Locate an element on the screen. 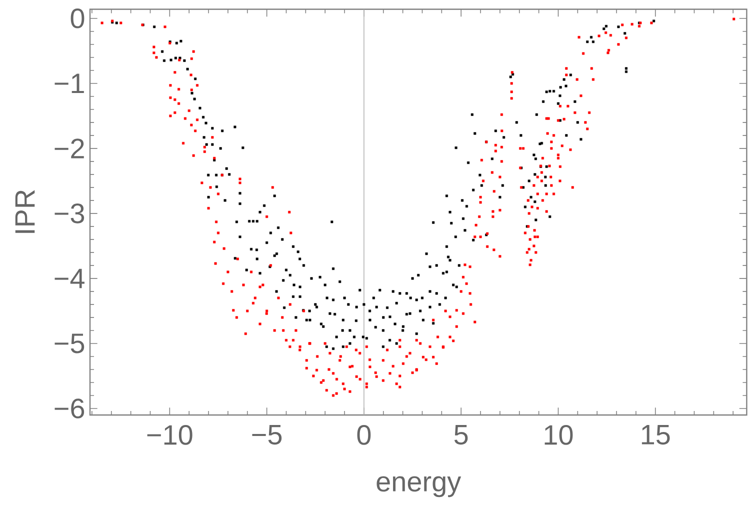  y-axis-title: IPR is located at coordinates (25, 211).